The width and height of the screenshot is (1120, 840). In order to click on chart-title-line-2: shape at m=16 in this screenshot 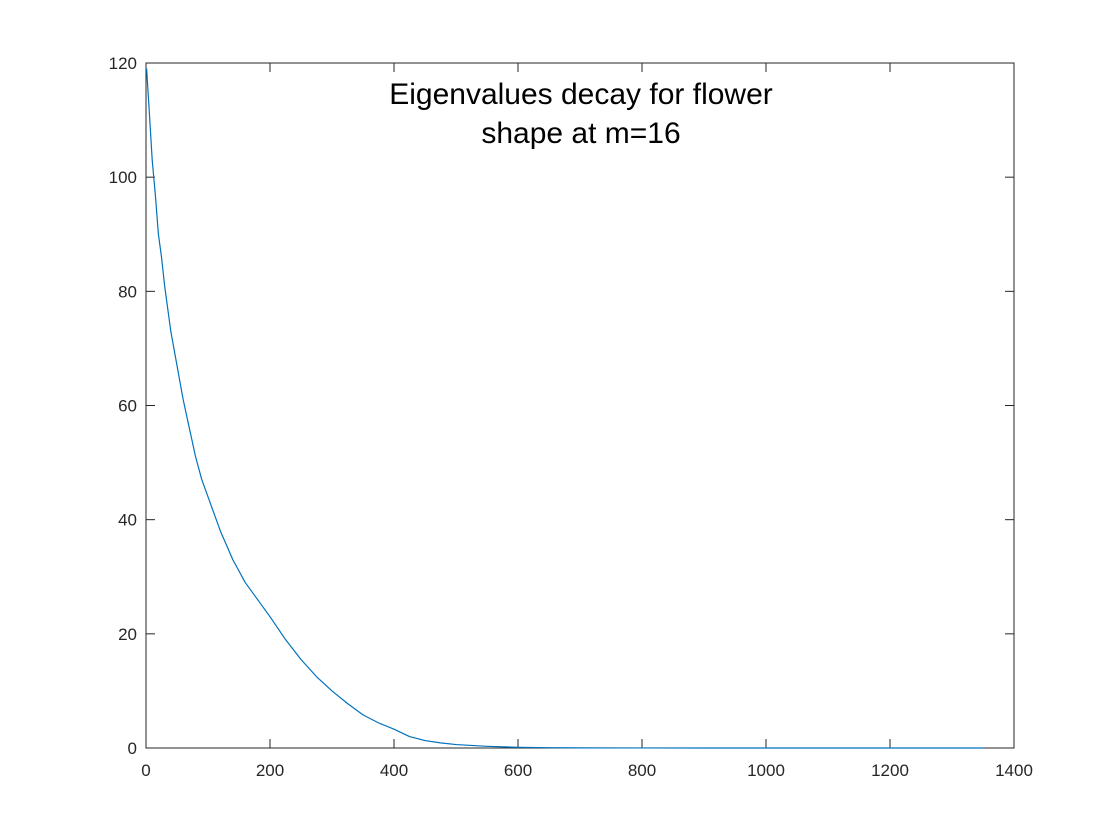, I will do `click(580, 133)`.